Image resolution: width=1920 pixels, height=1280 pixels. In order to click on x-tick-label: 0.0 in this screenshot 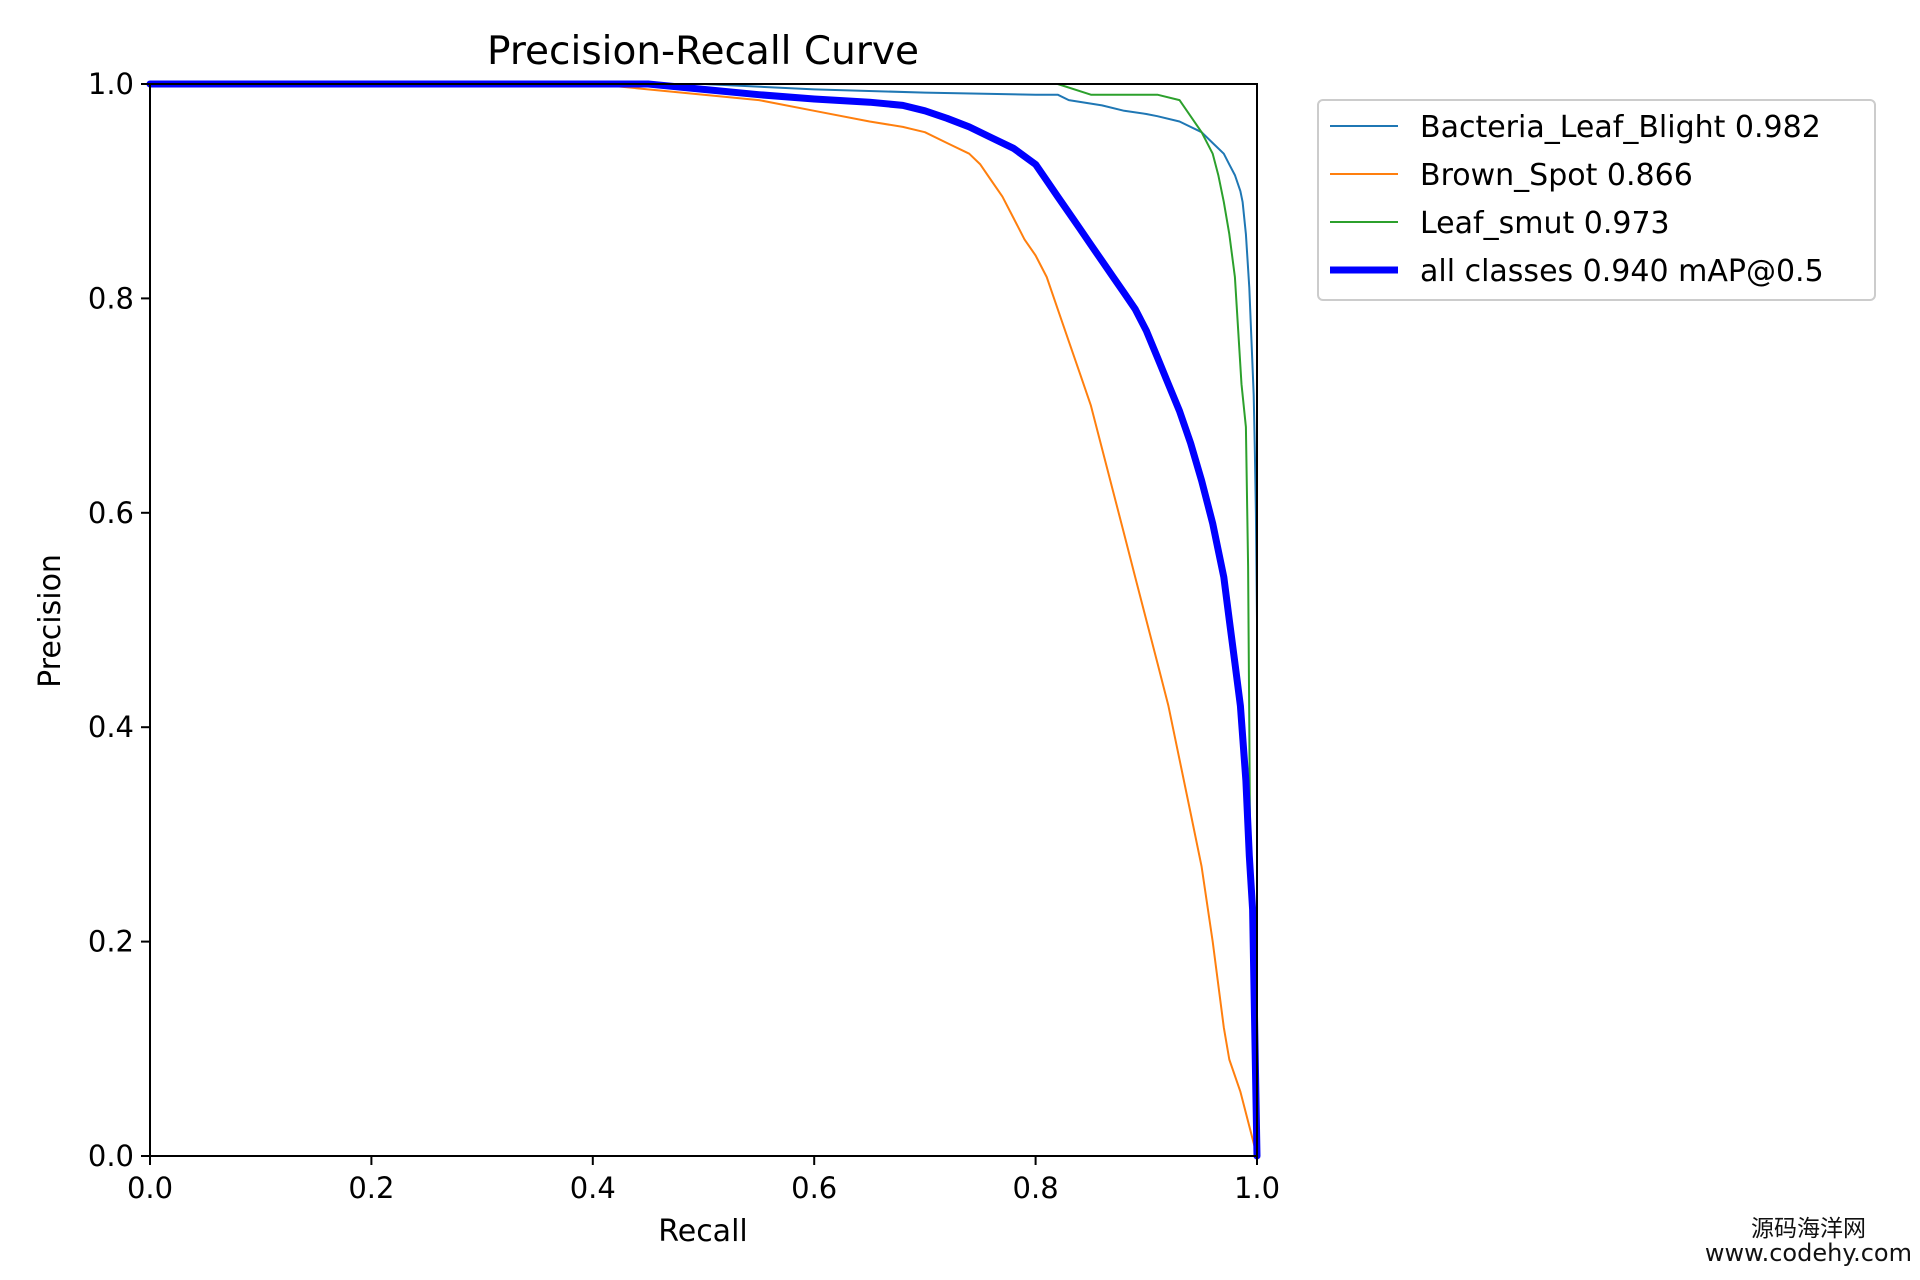, I will do `click(150, 1188)`.